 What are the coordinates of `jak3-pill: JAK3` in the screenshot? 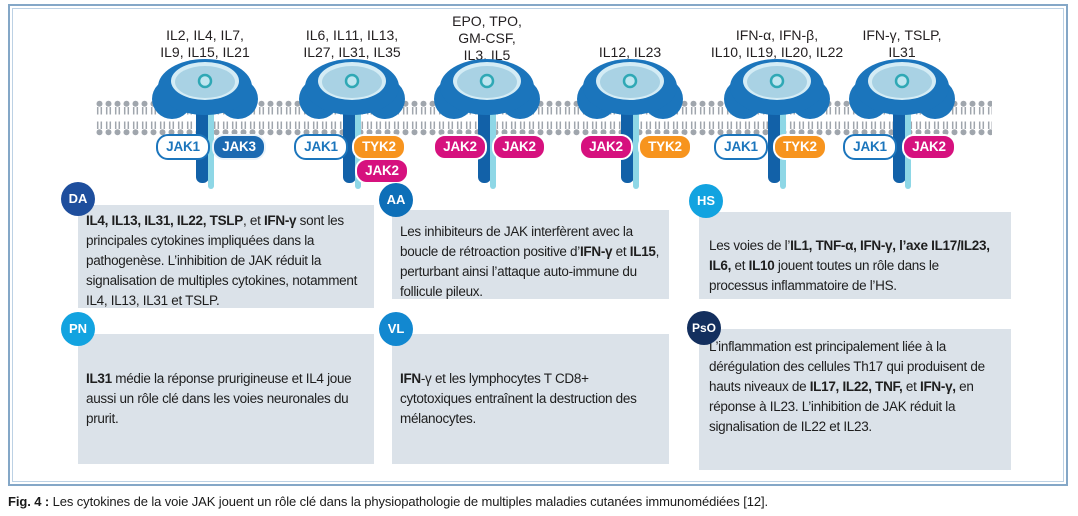 It's located at (239, 147).